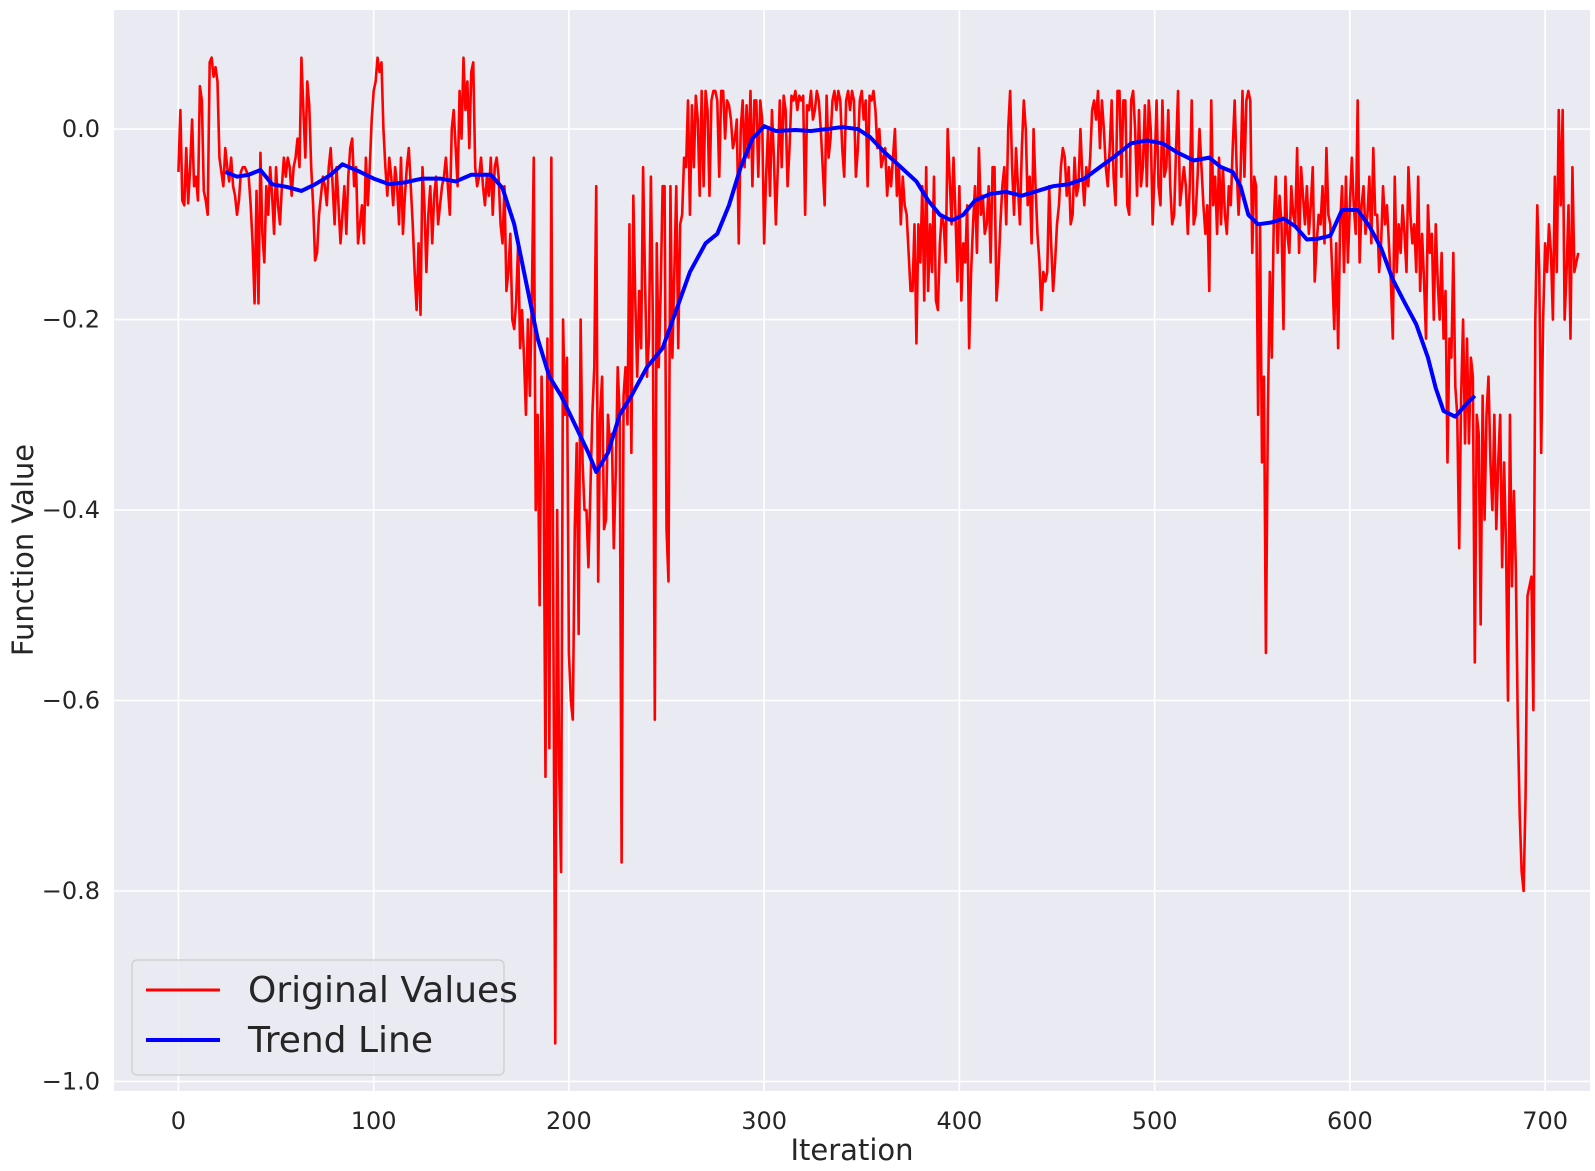  I want to click on legend-label-original-values: Original Values, so click(383, 990).